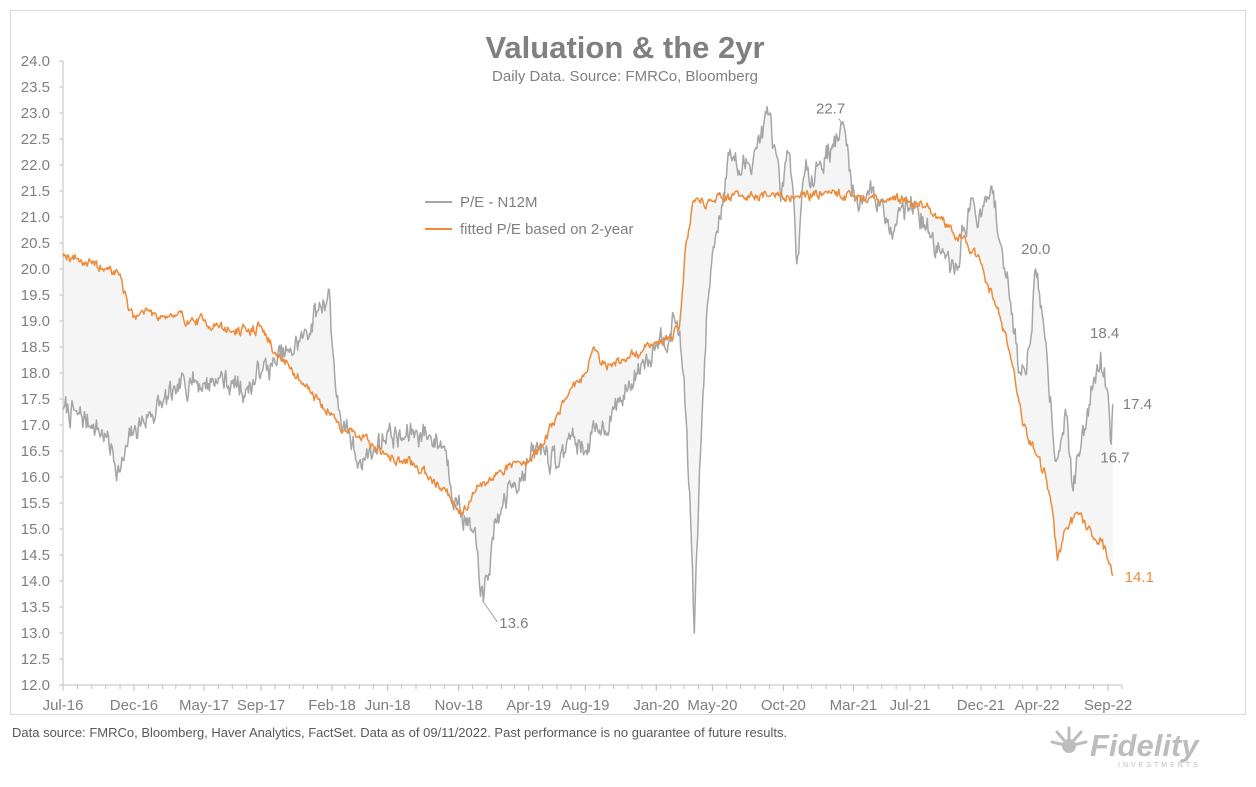  I want to click on chart-subtitle: Daily Data. Source: FMRCo, Bloomberg, so click(625, 76).